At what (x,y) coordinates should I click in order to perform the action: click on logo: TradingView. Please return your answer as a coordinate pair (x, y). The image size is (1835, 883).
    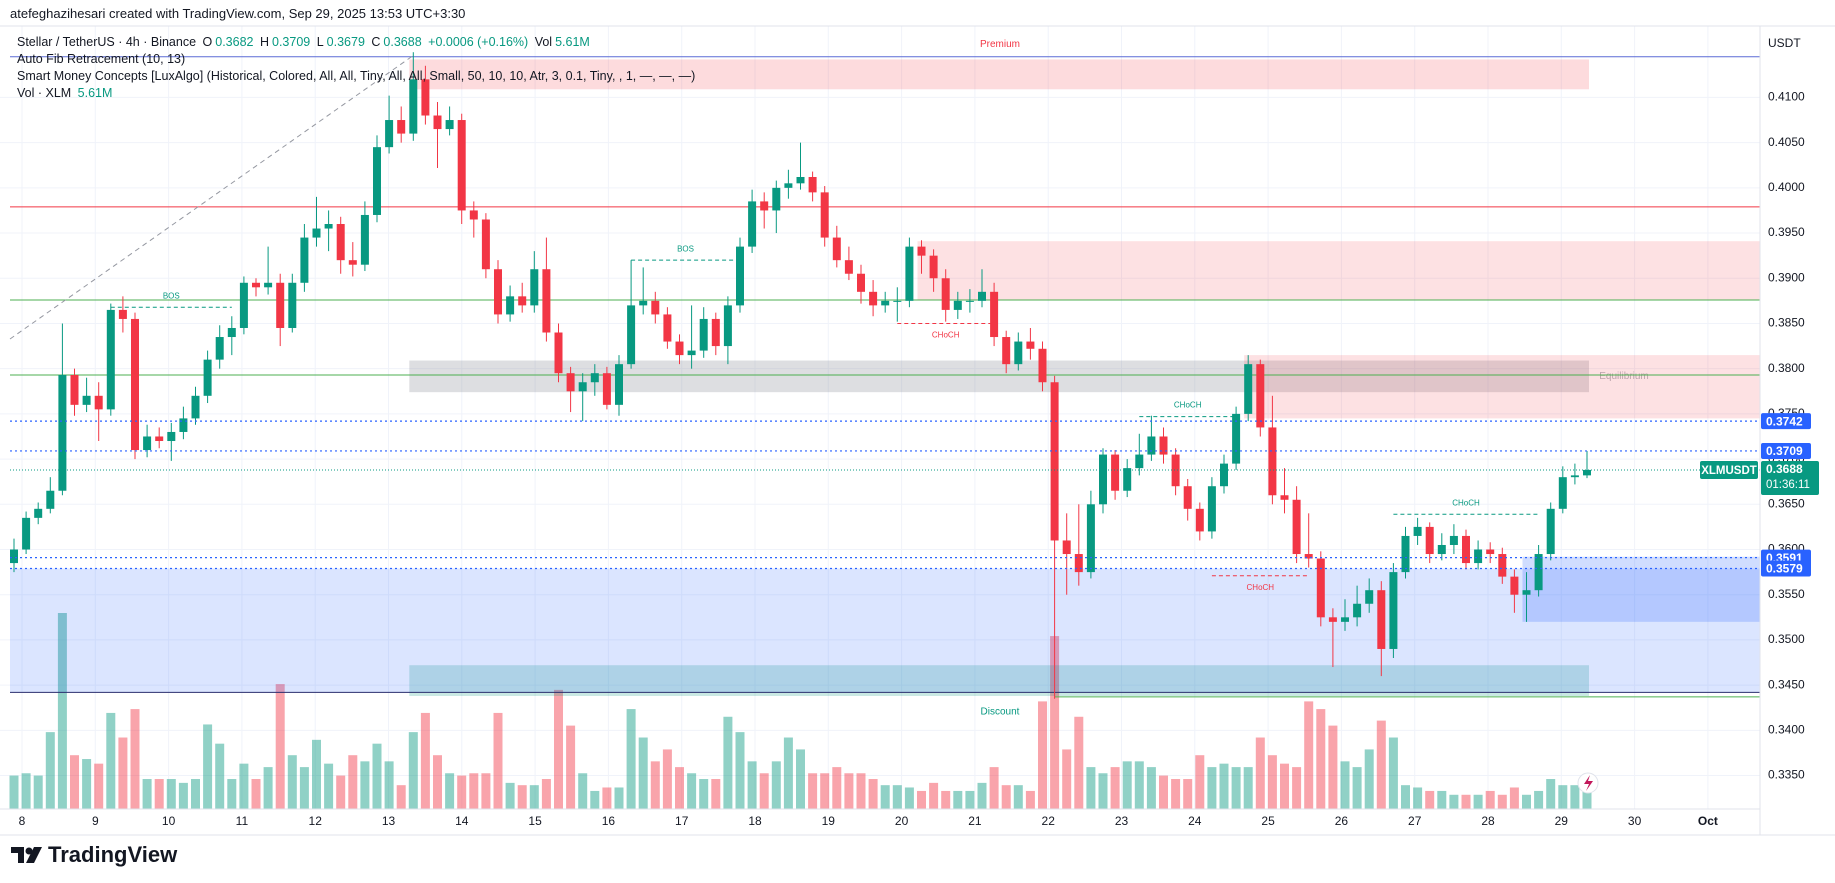
    Looking at the image, I should click on (93, 855).